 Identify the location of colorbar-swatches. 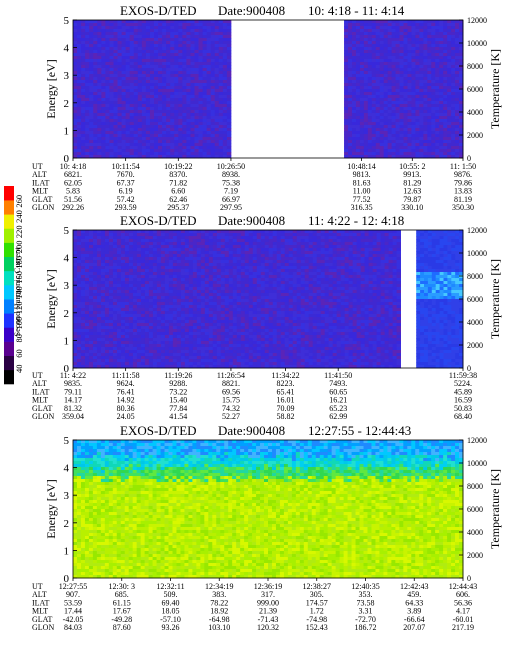
(9, 285).